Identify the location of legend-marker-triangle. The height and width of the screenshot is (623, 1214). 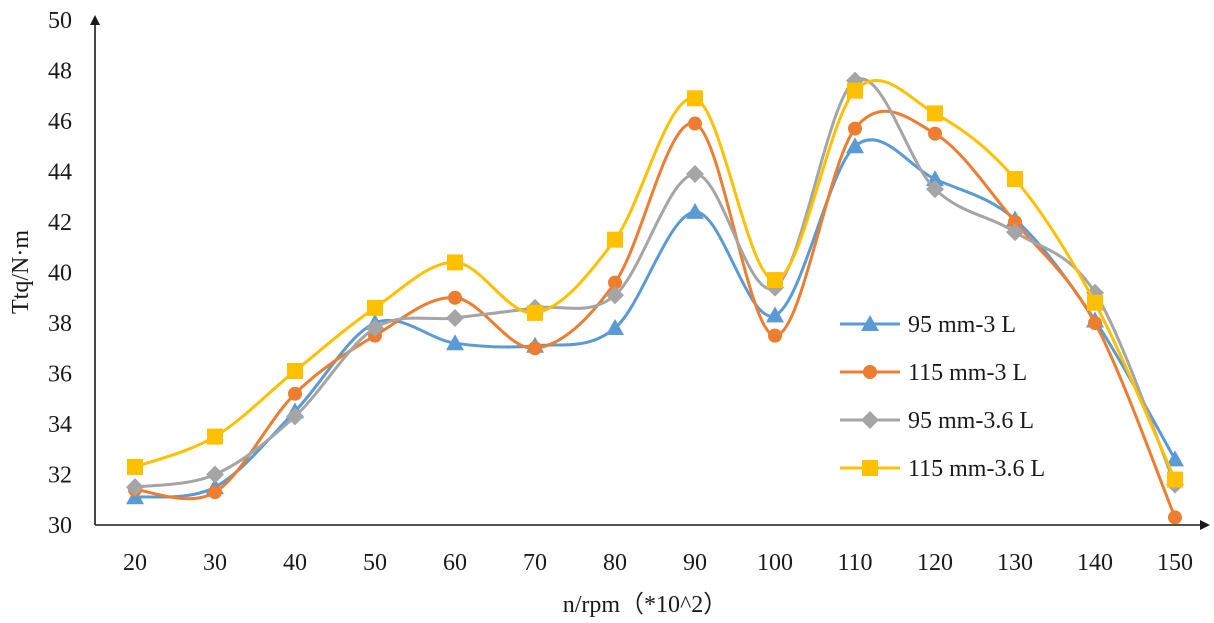
(870, 323).